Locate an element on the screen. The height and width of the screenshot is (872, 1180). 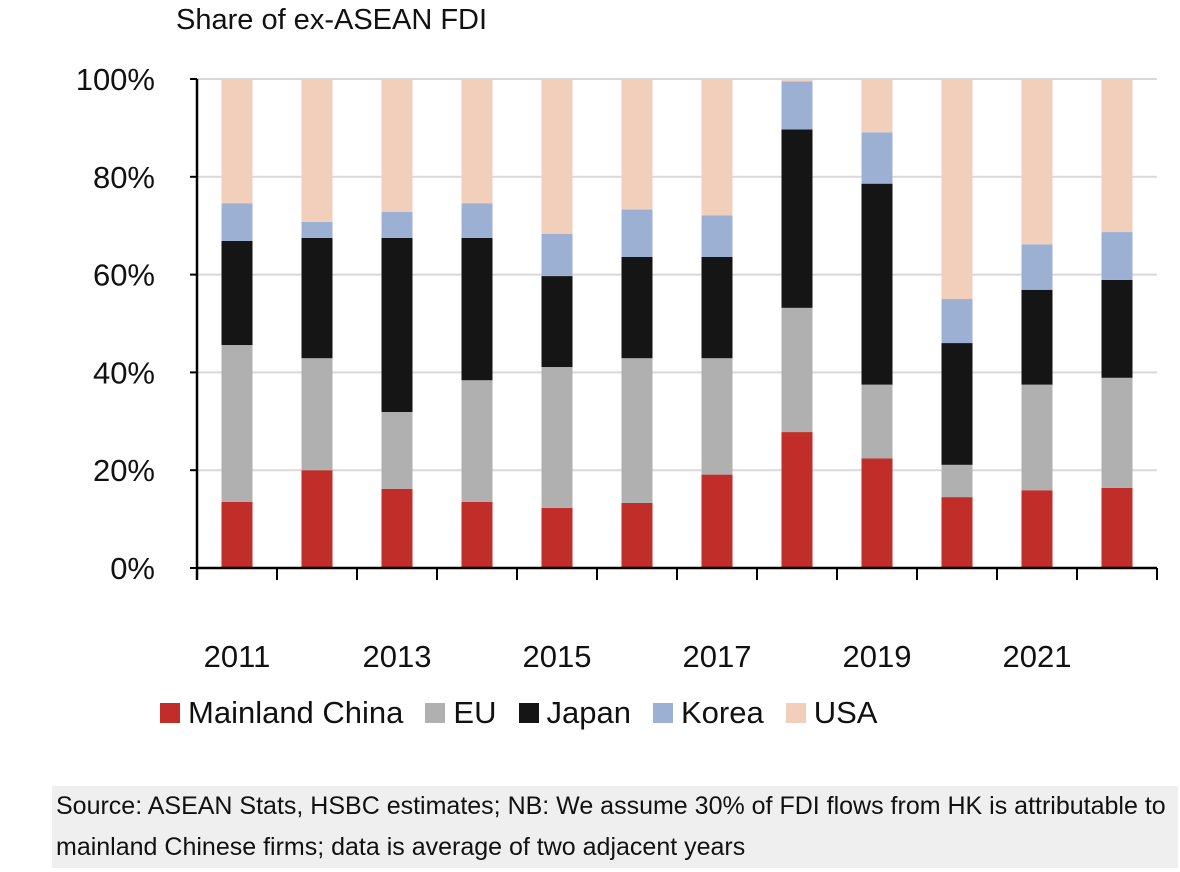
bar-segment-korea-2020 is located at coordinates (957, 321).